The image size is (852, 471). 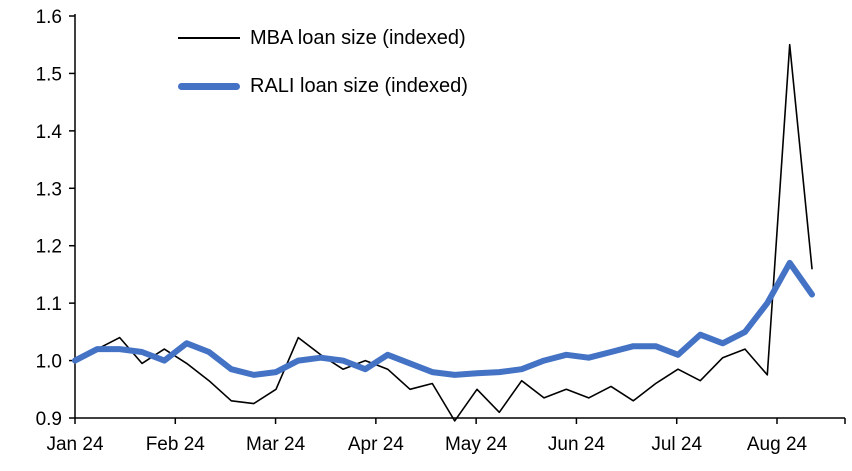 I want to click on x-tick-label: Apr 24, so click(x=376, y=444).